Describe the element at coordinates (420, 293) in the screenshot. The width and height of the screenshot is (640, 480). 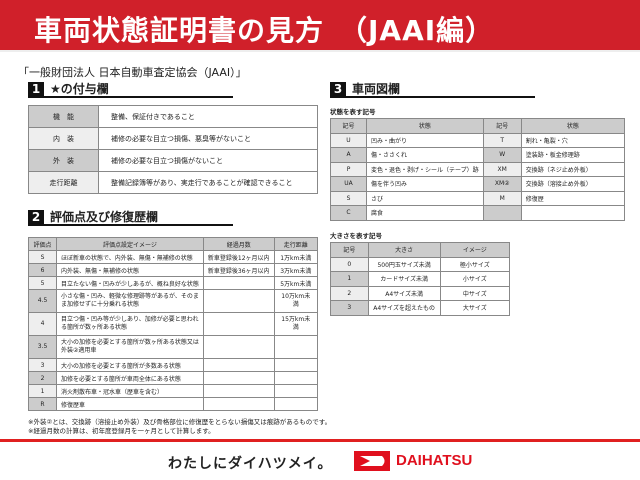
I see `table-row: 2 A4サイズ未満 中サイズ` at that location.